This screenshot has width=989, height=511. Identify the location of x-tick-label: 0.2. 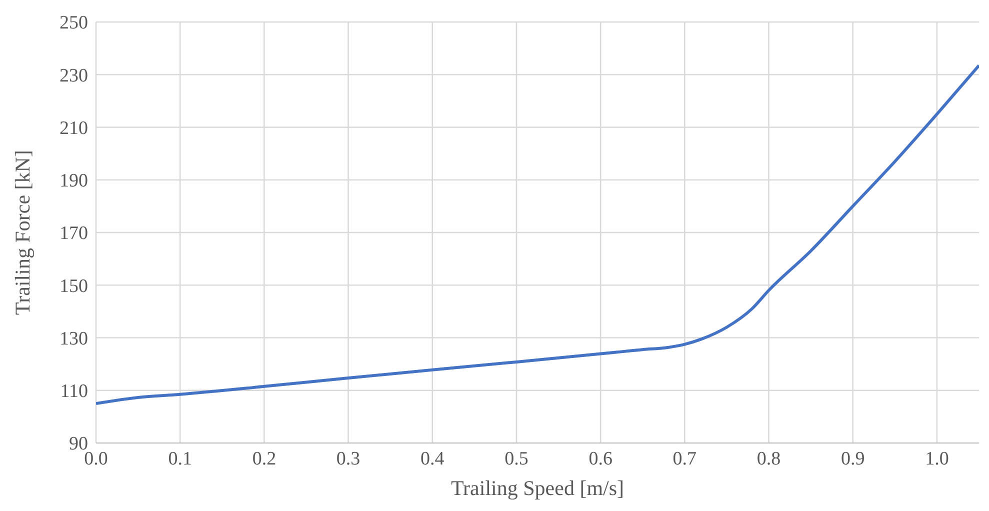
(264, 459).